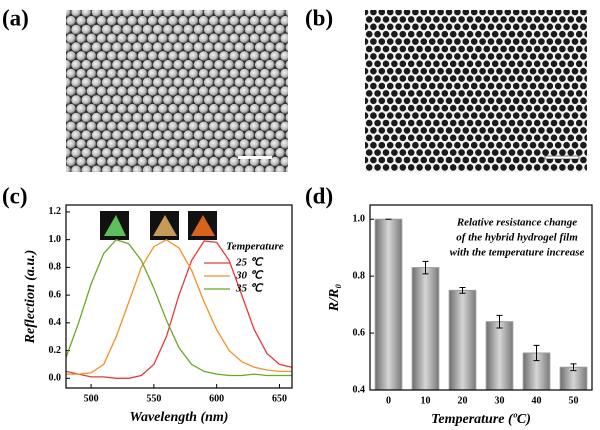 The image size is (600, 430). What do you see at coordinates (55, 322) in the screenshot?
I see `y-tick-label: 0.4` at bounding box center [55, 322].